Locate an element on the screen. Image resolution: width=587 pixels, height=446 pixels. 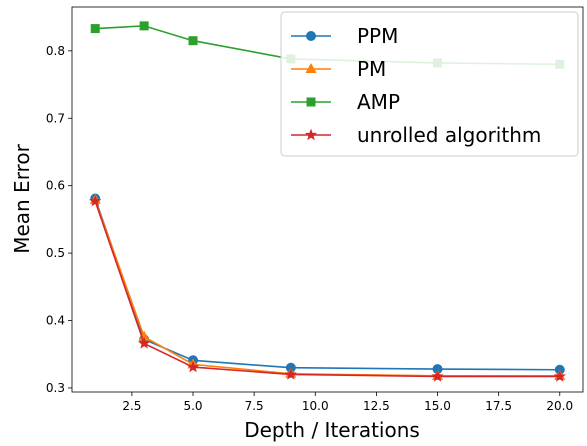
x-tick-label: 17.5 is located at coordinates (498, 406).